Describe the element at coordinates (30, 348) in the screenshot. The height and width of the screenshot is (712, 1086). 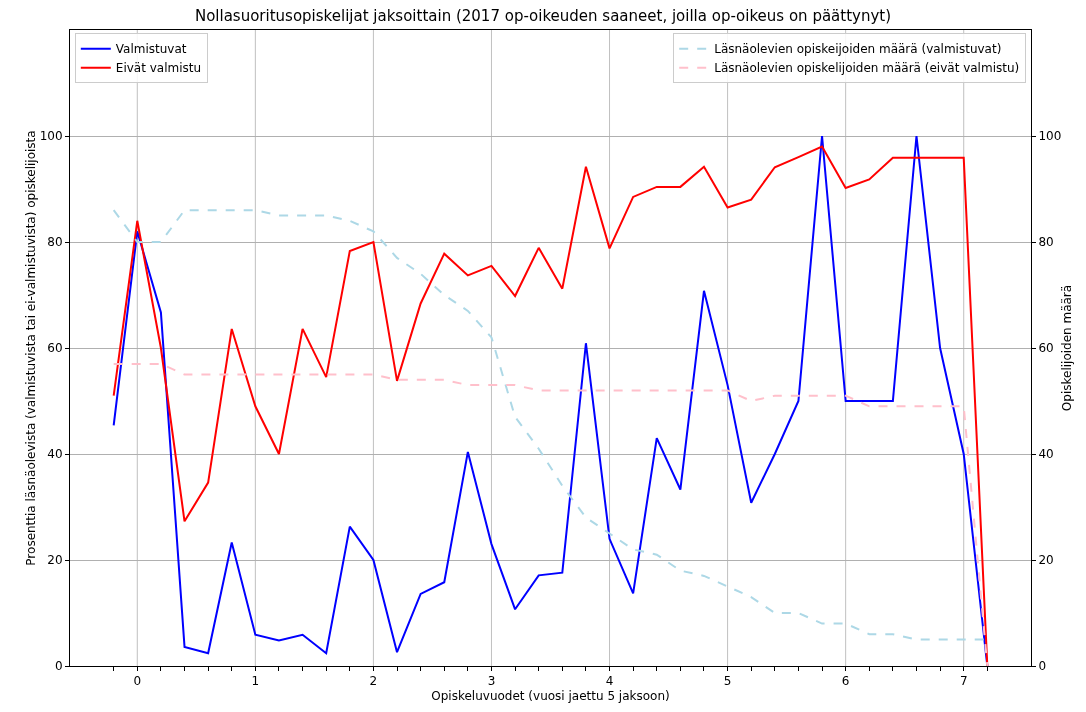
I see `y-axis-title: Prosenttia läsnäolevista (valmistuvista tai ei-valmistuvista) opiskelijoista` at that location.